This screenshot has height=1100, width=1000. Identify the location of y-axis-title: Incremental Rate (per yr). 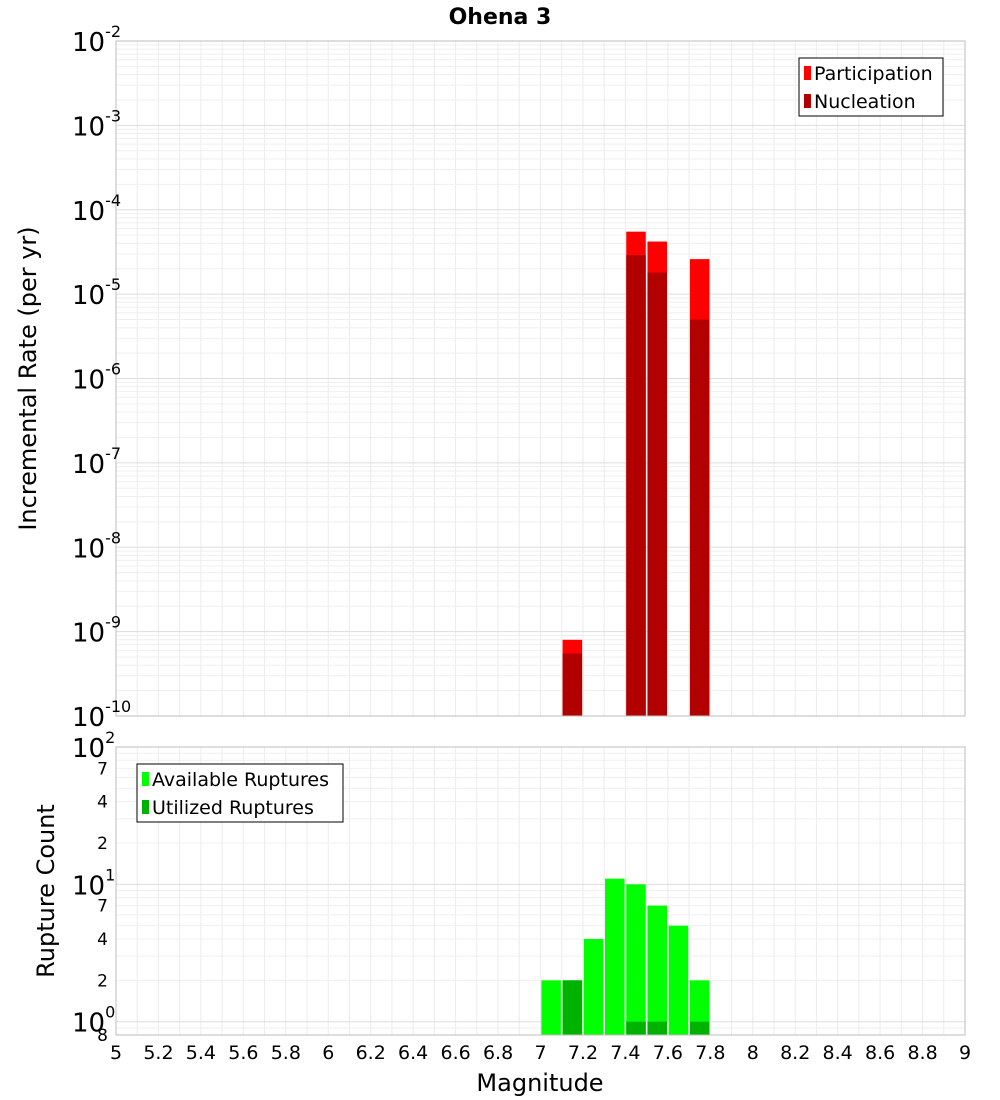
(28, 378).